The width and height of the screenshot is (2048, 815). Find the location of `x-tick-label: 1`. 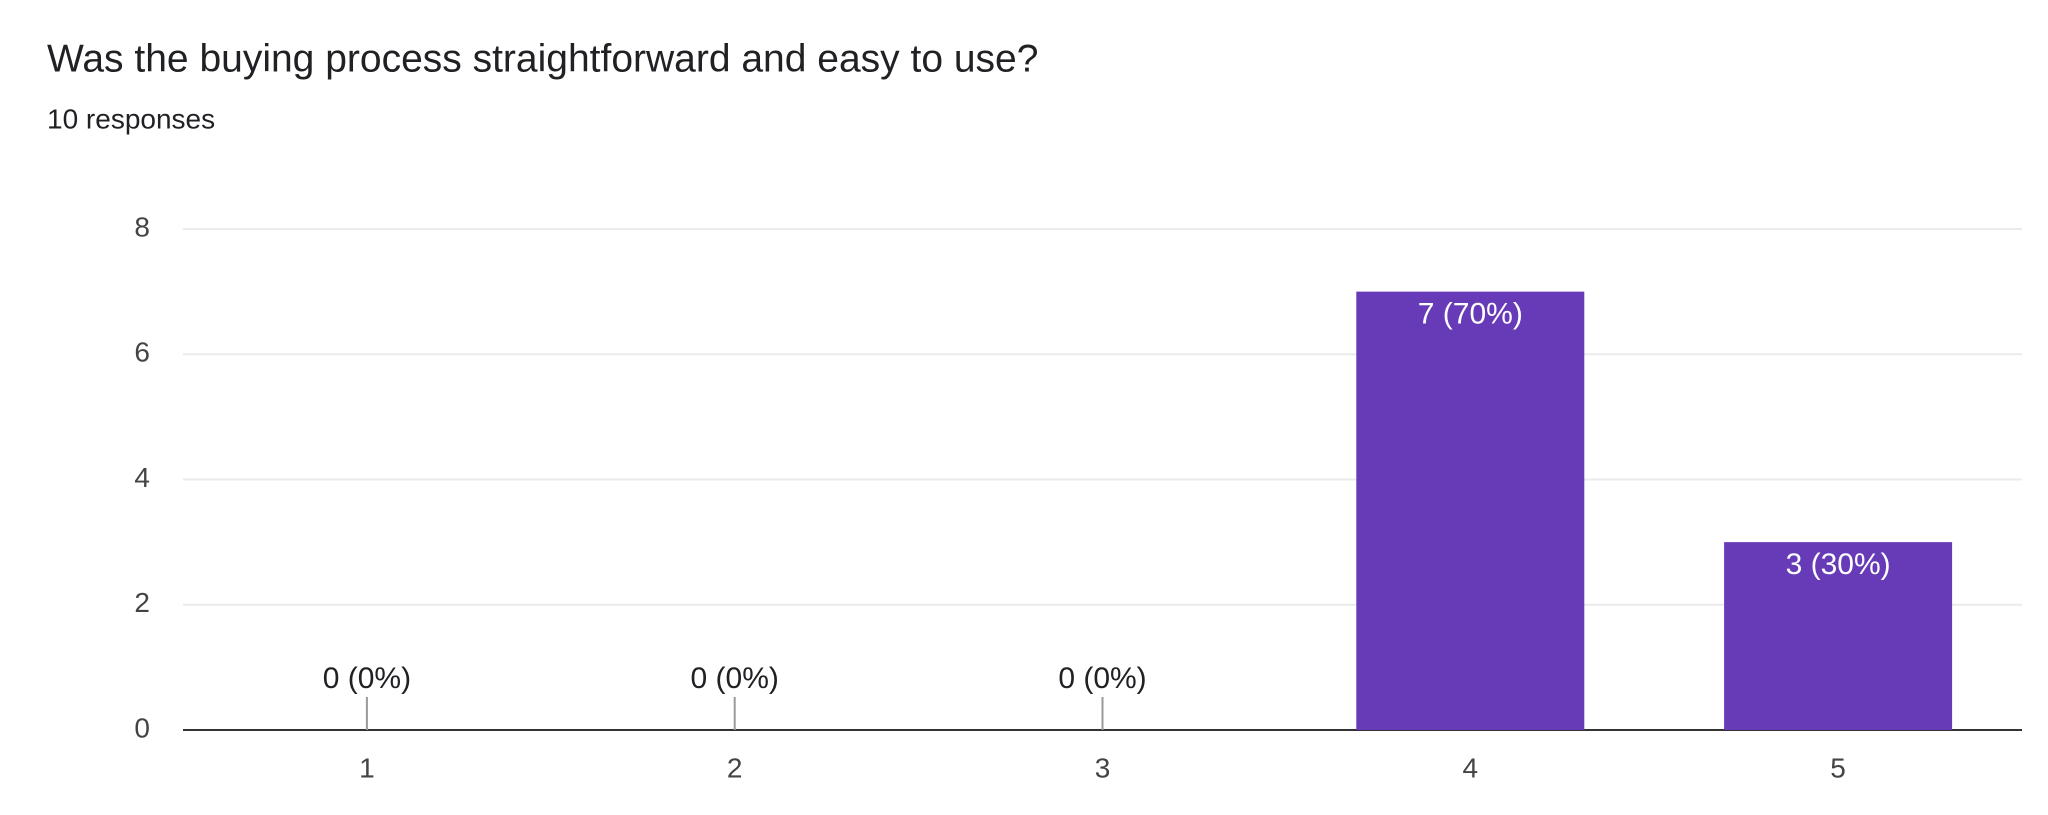

x-tick-label: 1 is located at coordinates (367, 767).